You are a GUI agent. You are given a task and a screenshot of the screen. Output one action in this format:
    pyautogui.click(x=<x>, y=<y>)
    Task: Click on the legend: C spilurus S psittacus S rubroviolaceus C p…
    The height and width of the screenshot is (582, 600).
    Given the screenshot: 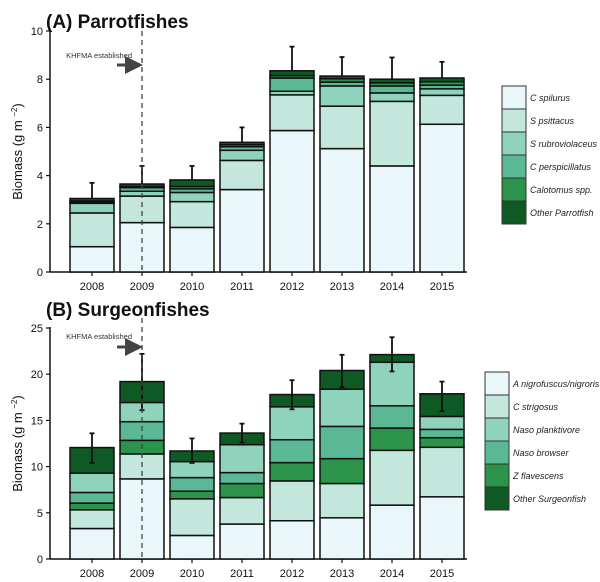 What is the action you would take?
    pyautogui.click(x=549, y=155)
    